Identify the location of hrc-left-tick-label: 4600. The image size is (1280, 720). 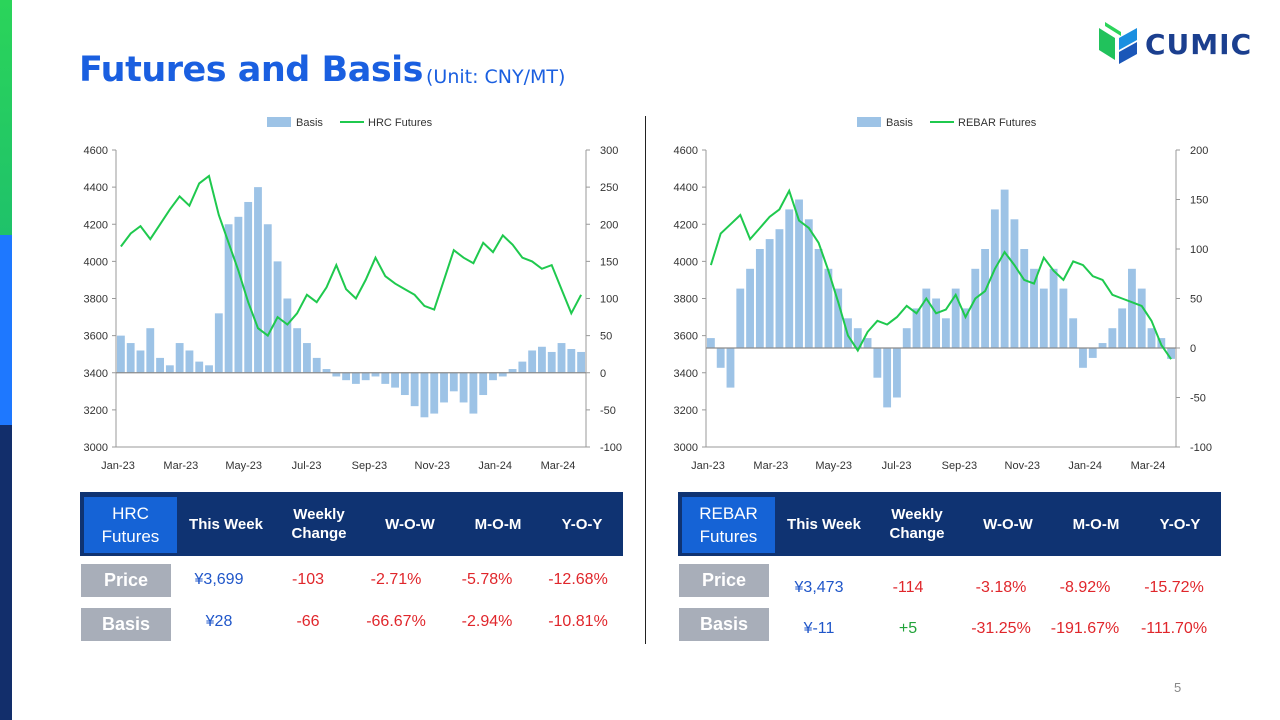
(96, 151).